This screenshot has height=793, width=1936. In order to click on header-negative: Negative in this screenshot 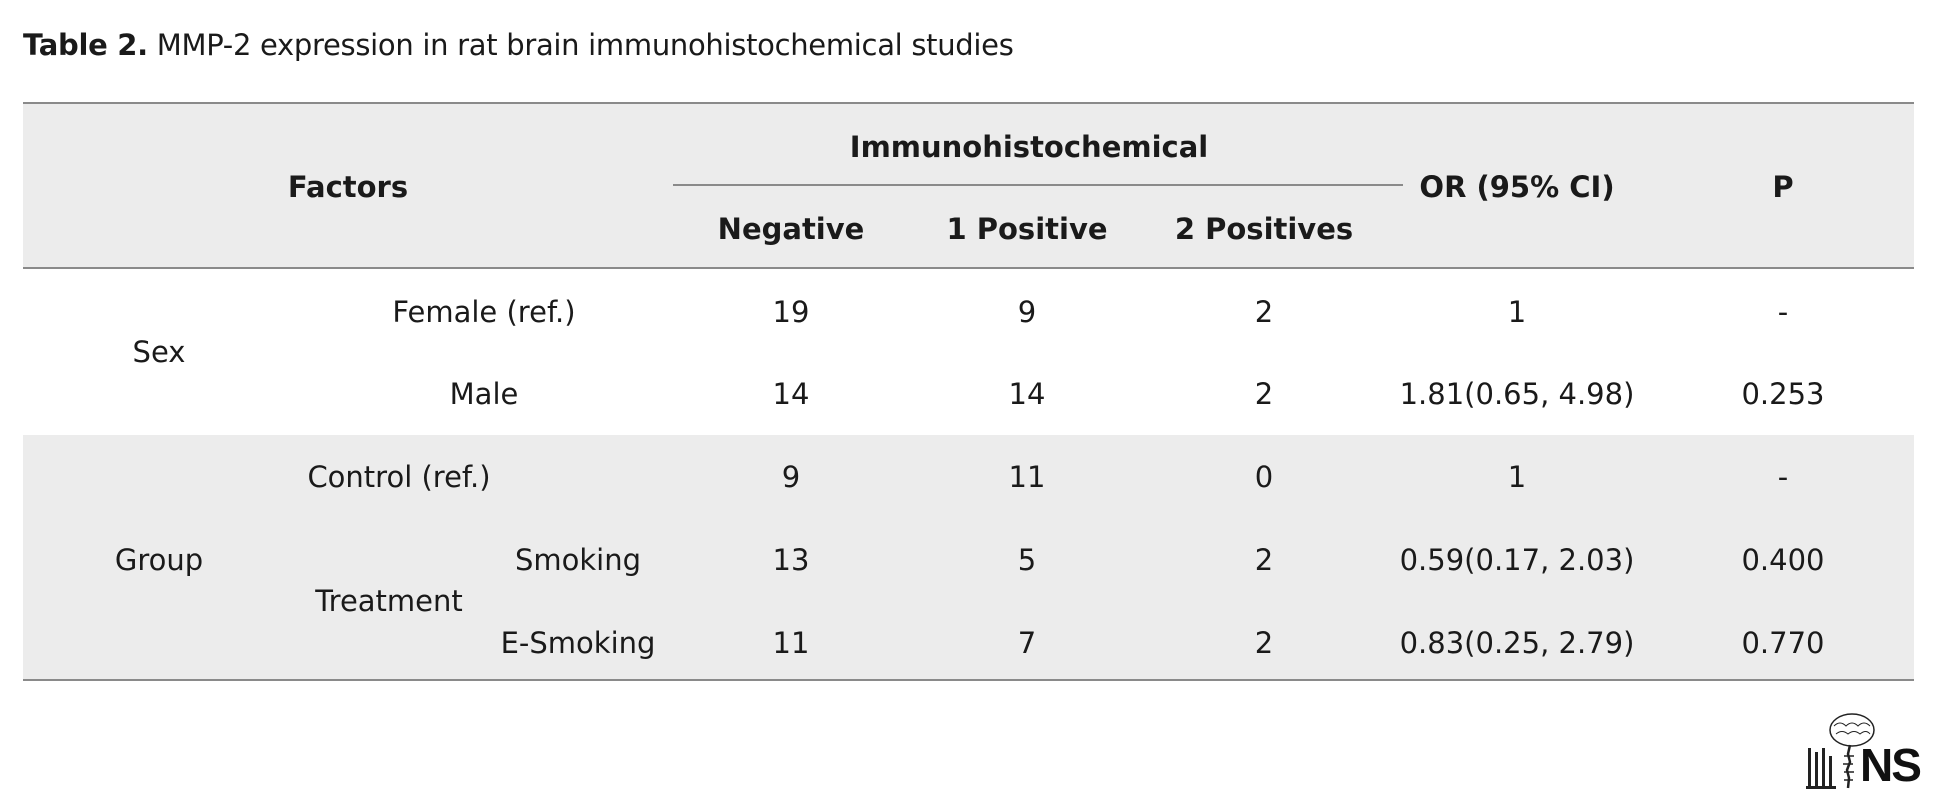, I will do `click(791, 229)`.